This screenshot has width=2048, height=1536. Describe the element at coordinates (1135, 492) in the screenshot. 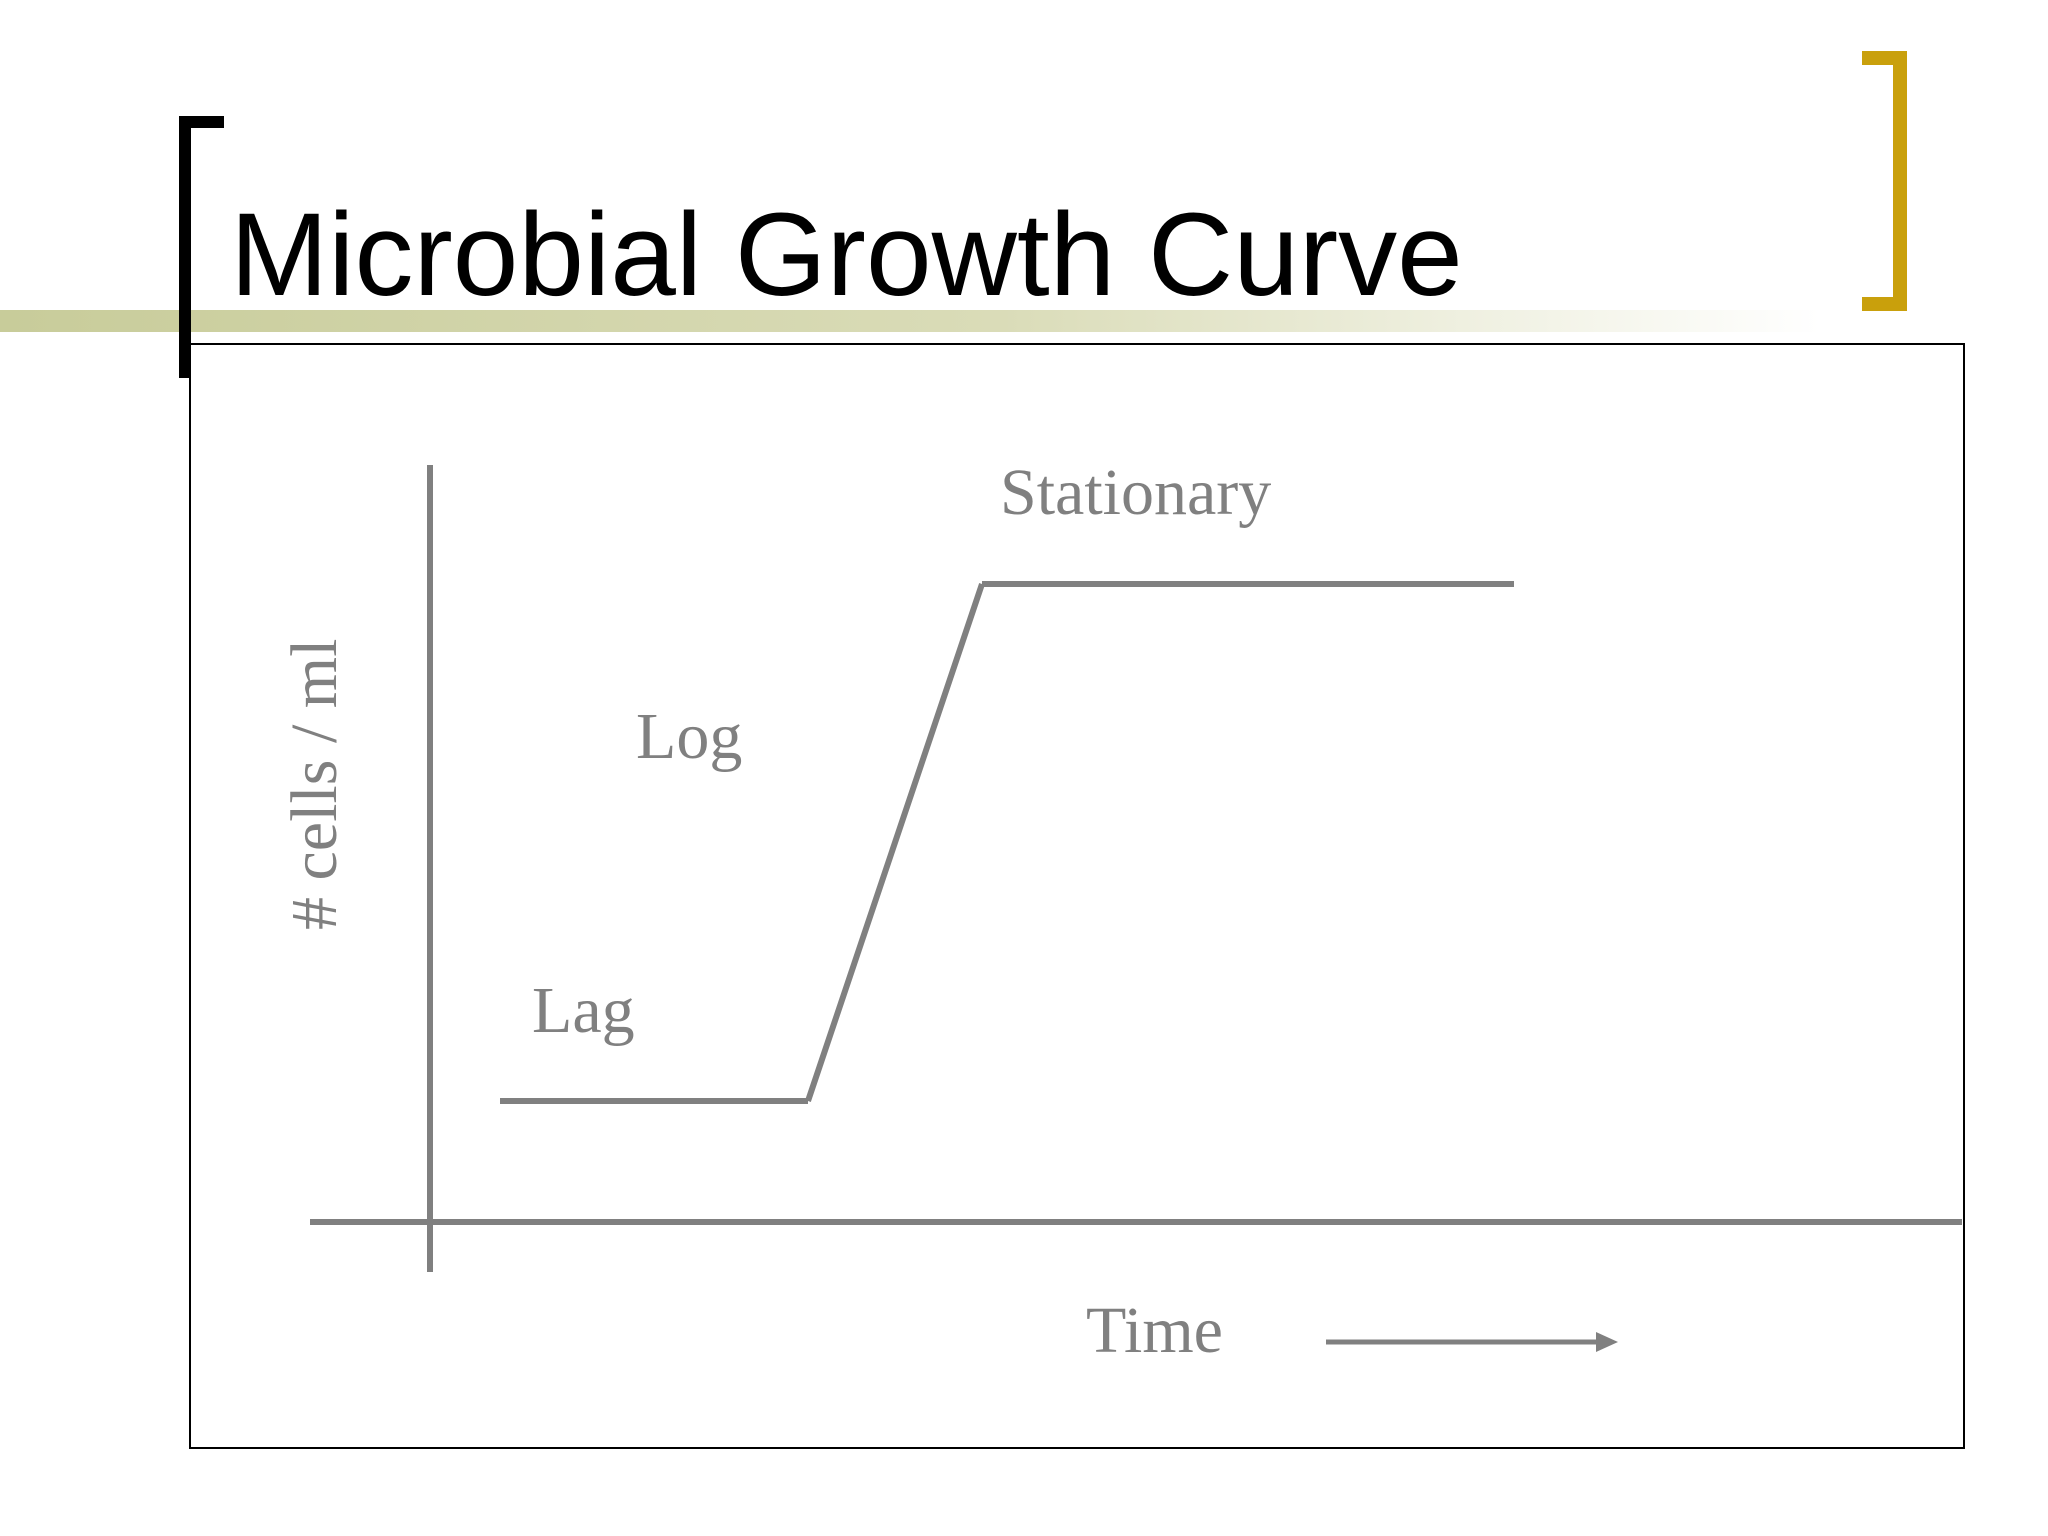

I see `phase-label-stationary: Stationary` at that location.